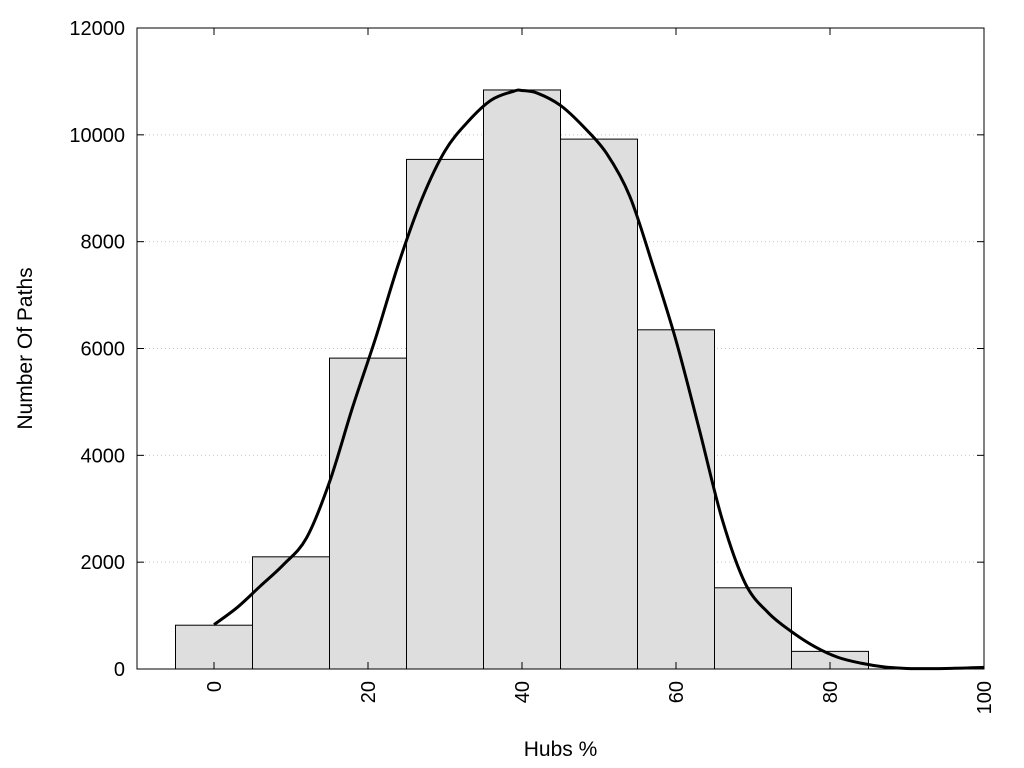 The height and width of the screenshot is (768, 1024). What do you see at coordinates (215, 686) in the screenshot?
I see `x-tick-label: 0` at bounding box center [215, 686].